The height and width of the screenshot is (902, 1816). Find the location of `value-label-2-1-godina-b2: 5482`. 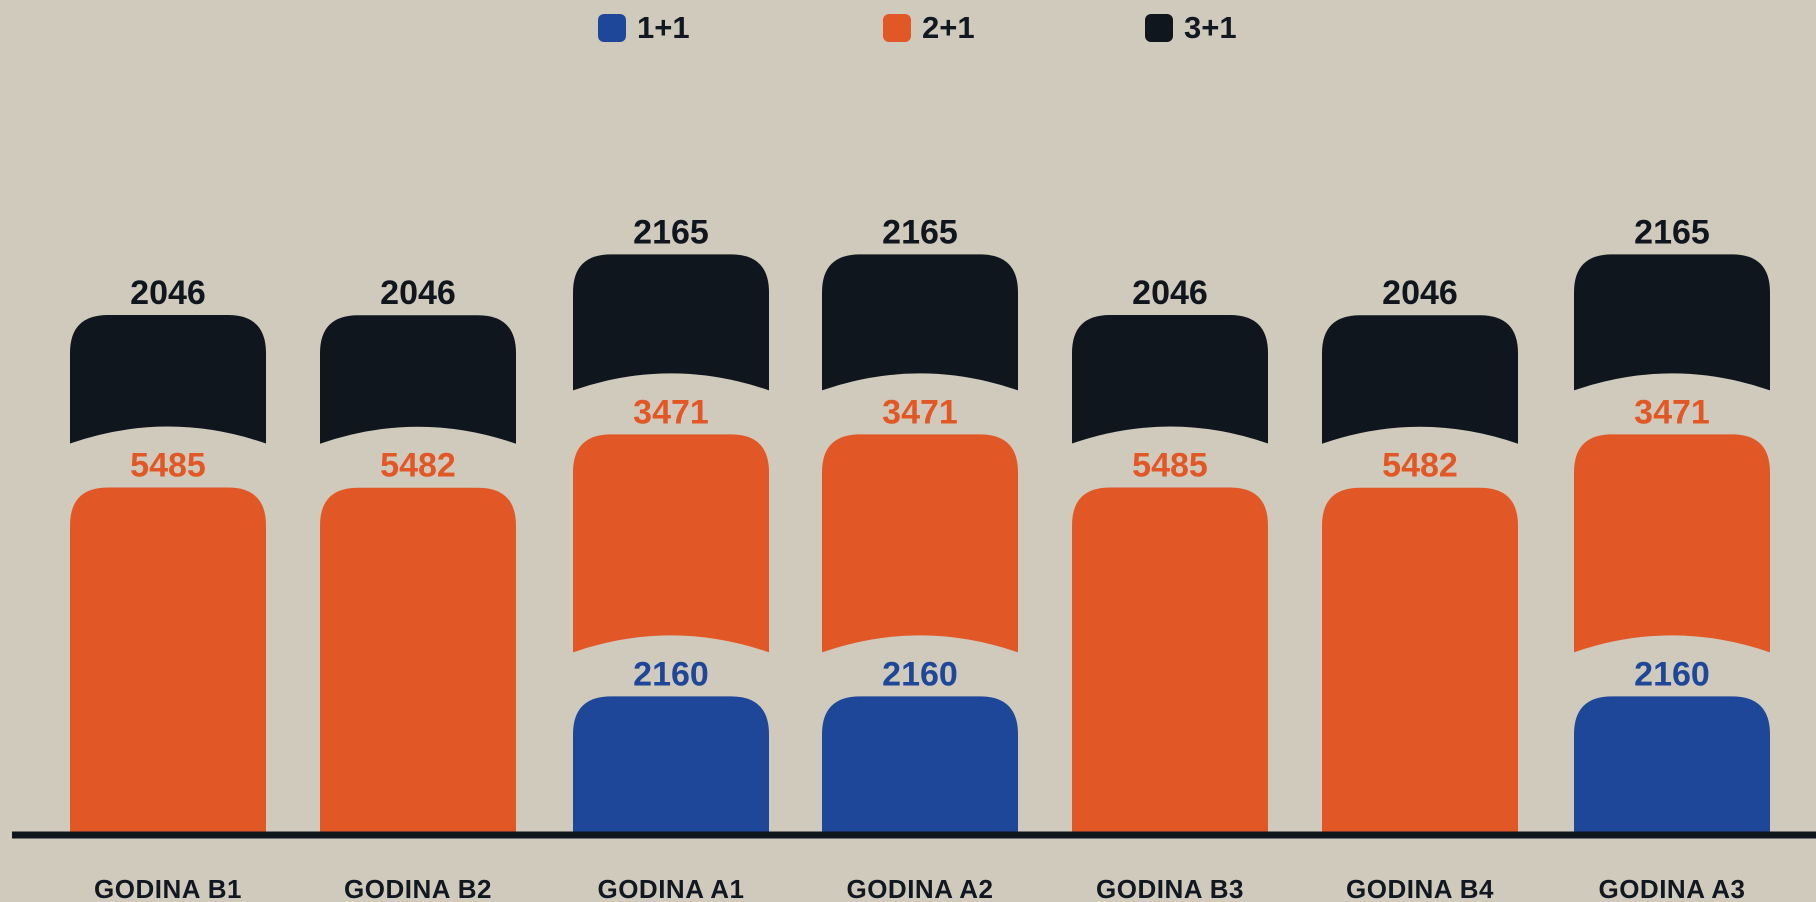

value-label-2-1-godina-b2: 5482 is located at coordinates (418, 466).